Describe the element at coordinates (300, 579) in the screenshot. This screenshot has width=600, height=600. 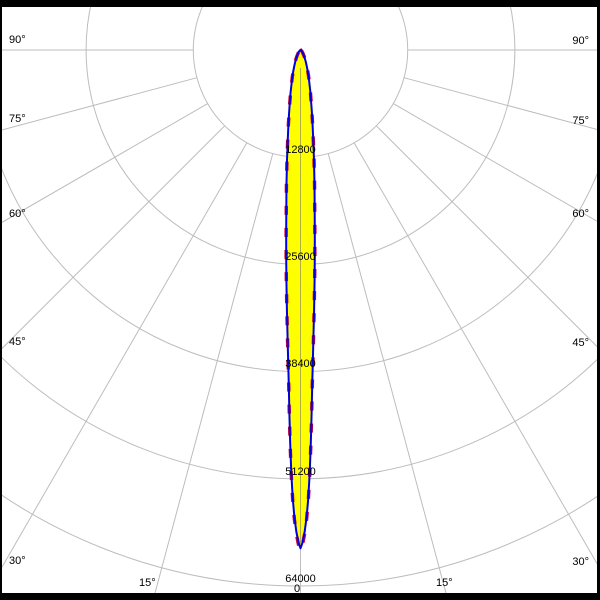
I see `radial-tick-label-64000: 64000` at that location.